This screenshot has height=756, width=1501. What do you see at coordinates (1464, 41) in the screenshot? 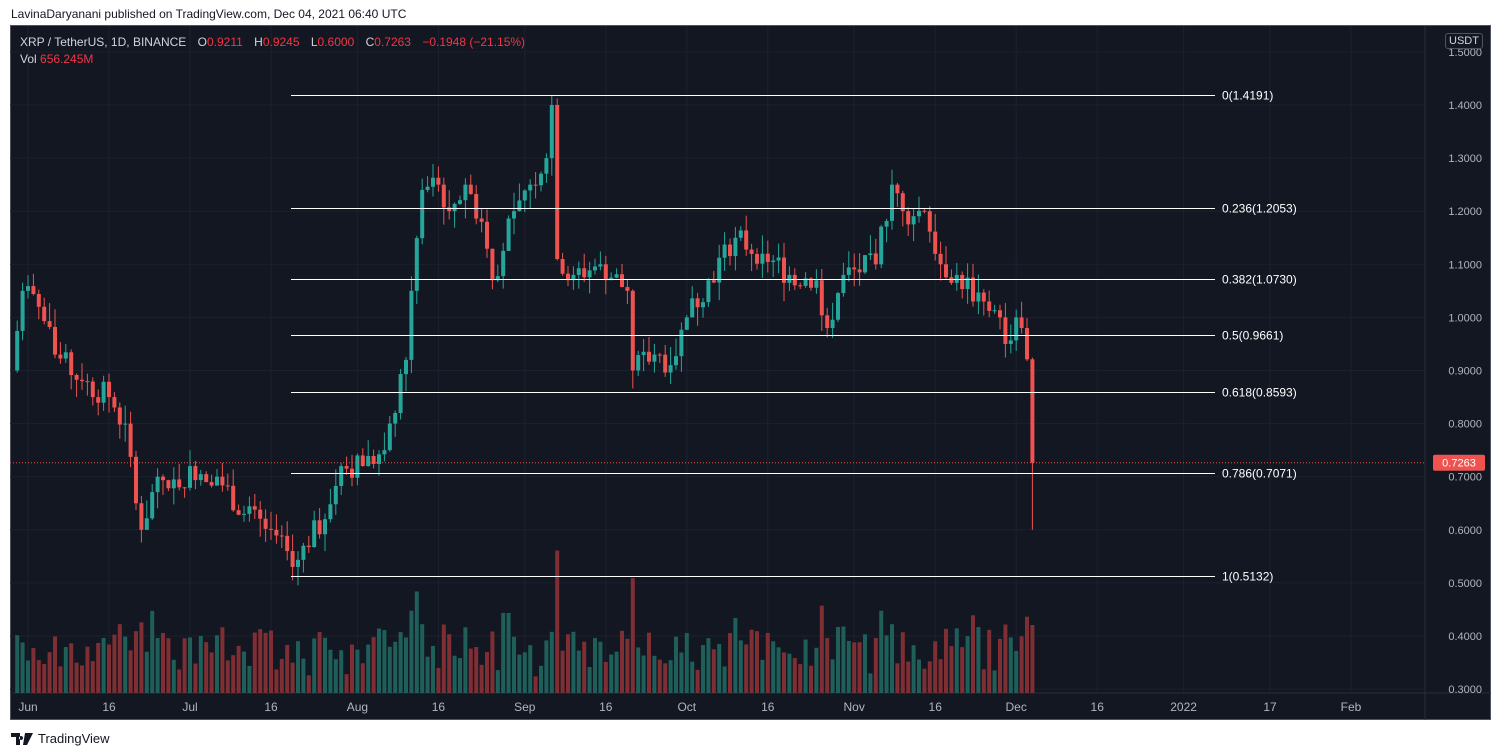
I see `currency-button: USDT` at bounding box center [1464, 41].